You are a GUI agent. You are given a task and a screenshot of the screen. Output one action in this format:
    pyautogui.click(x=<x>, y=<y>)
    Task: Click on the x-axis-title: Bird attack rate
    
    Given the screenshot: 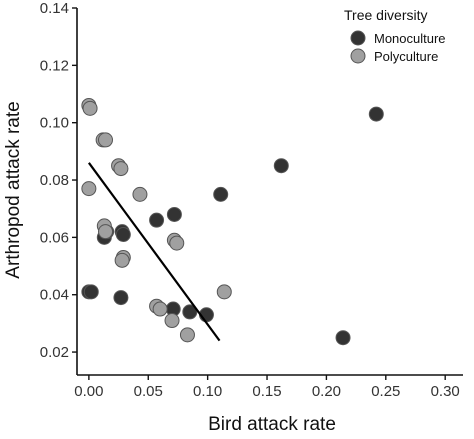 What is the action you would take?
    pyautogui.click(x=272, y=424)
    